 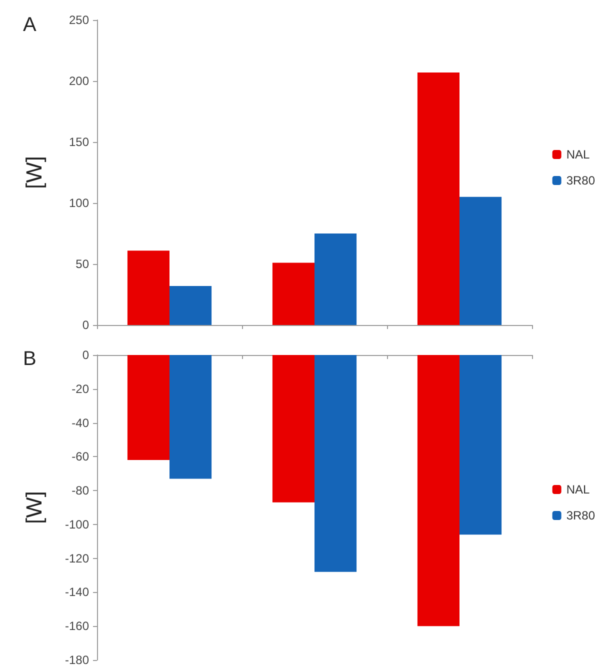 I want to click on y-tick-label: -80, so click(x=81, y=491).